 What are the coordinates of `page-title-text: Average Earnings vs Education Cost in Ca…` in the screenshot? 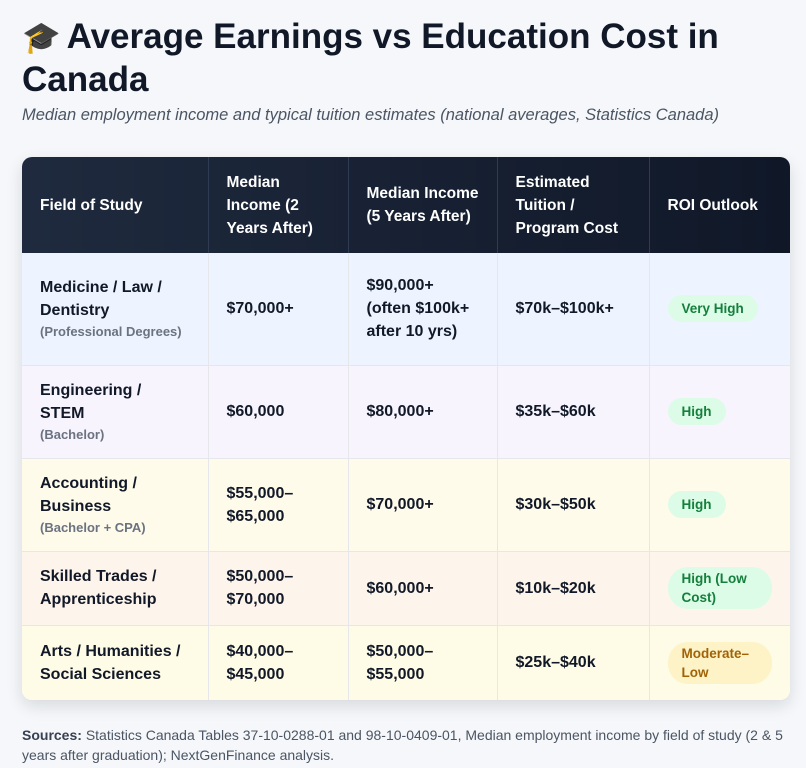 It's located at (370, 58).